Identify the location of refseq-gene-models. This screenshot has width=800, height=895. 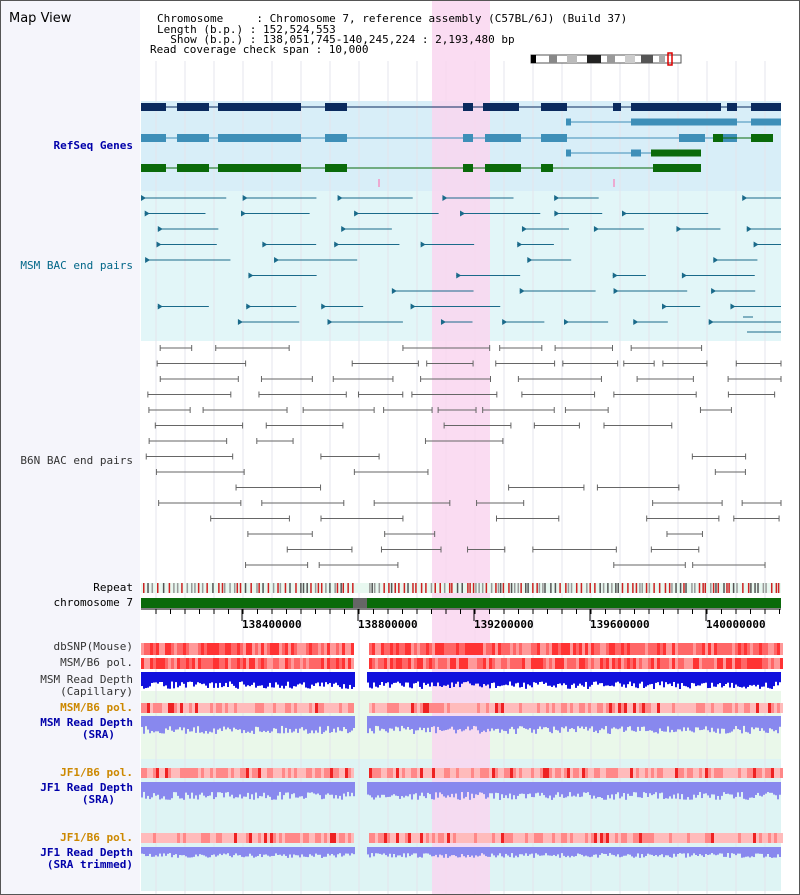
(461, 145).